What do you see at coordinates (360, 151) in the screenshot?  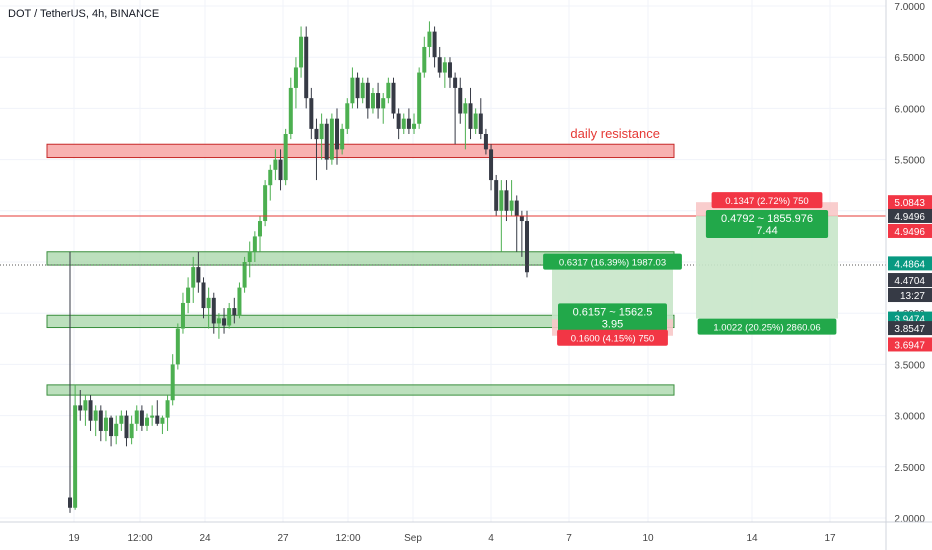 I see `resistance-zone` at bounding box center [360, 151].